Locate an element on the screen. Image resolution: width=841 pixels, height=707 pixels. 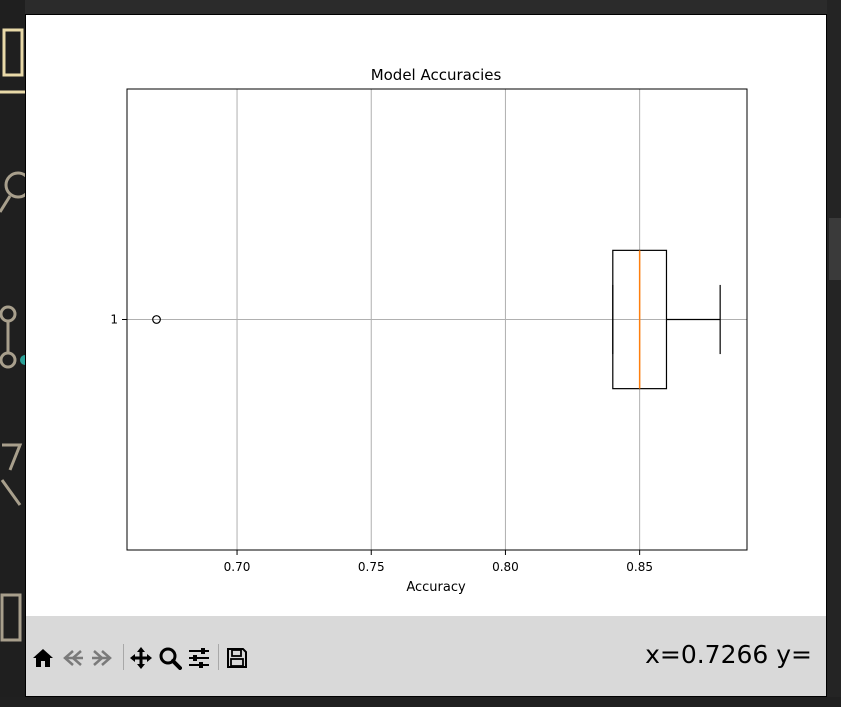
box-elements is located at coordinates (436, 319).